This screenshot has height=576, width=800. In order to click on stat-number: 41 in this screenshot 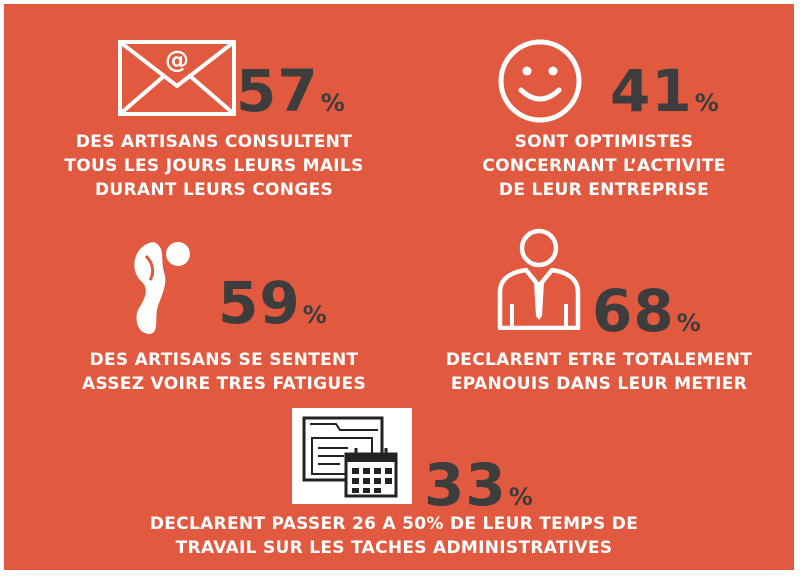, I will do `click(651, 91)`.